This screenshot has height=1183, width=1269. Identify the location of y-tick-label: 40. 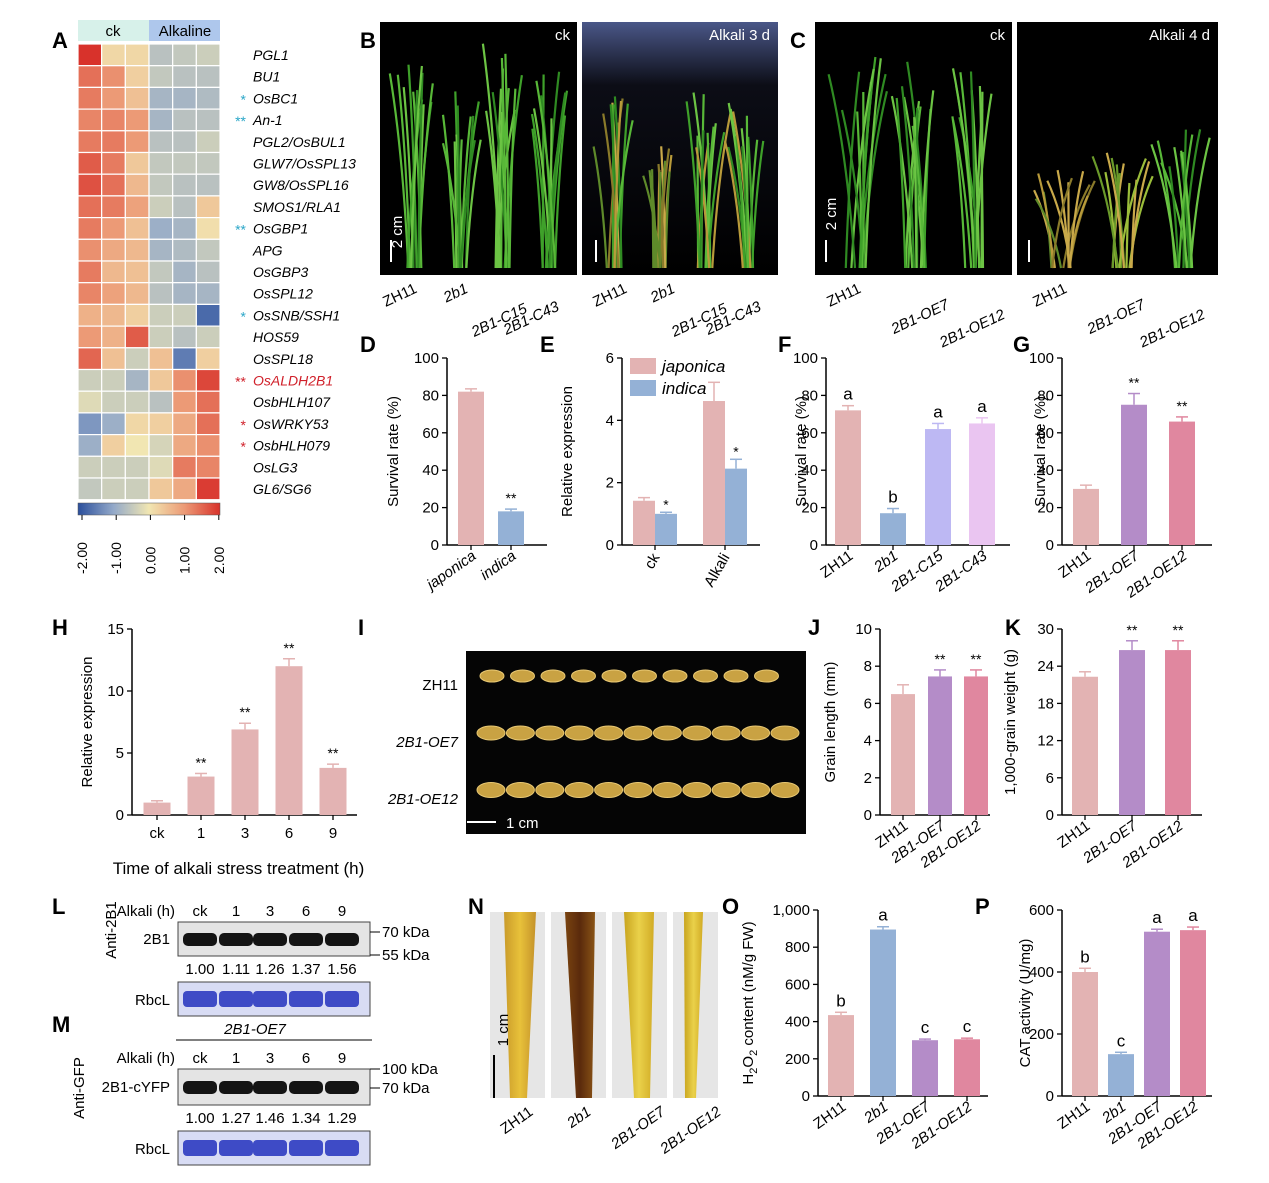
(809, 470).